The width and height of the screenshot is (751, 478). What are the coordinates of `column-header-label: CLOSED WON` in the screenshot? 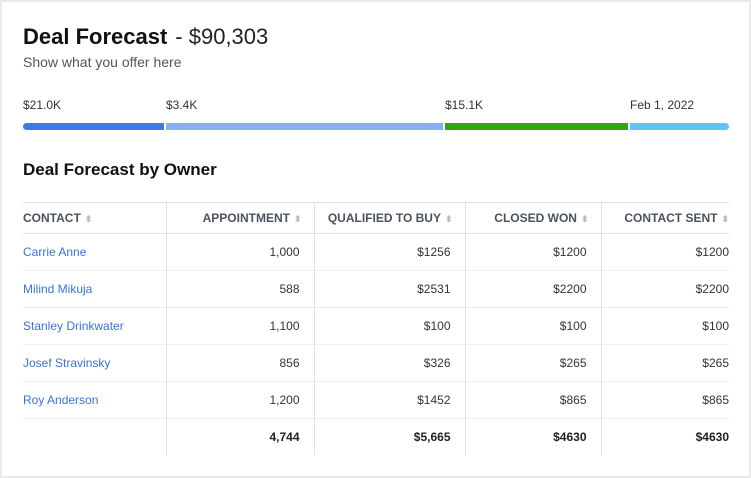 It's located at (535, 218).